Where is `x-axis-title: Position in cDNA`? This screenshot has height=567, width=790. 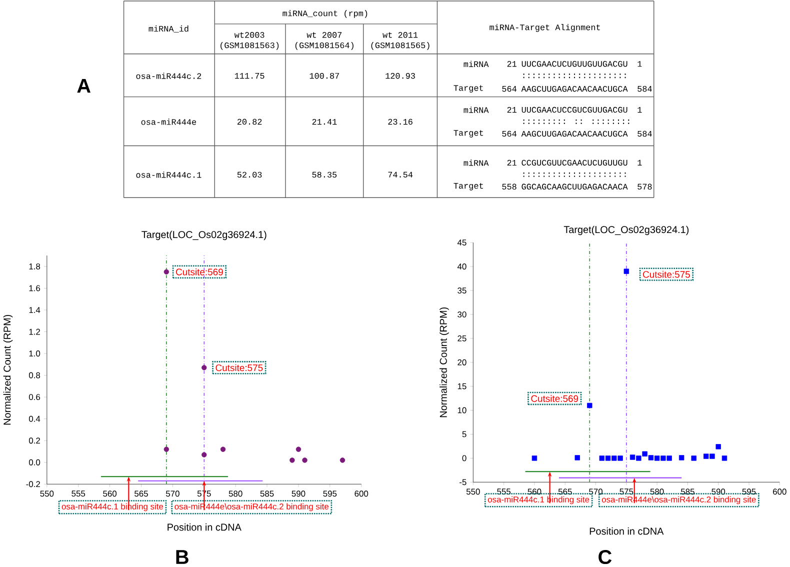
x-axis-title: Position in cDNA is located at coordinates (627, 531).